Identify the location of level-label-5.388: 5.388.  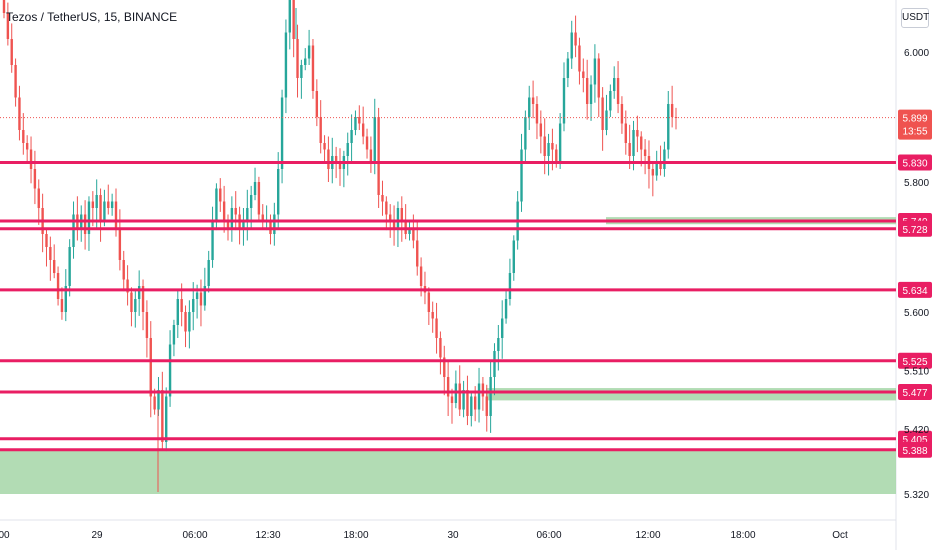
(914, 451).